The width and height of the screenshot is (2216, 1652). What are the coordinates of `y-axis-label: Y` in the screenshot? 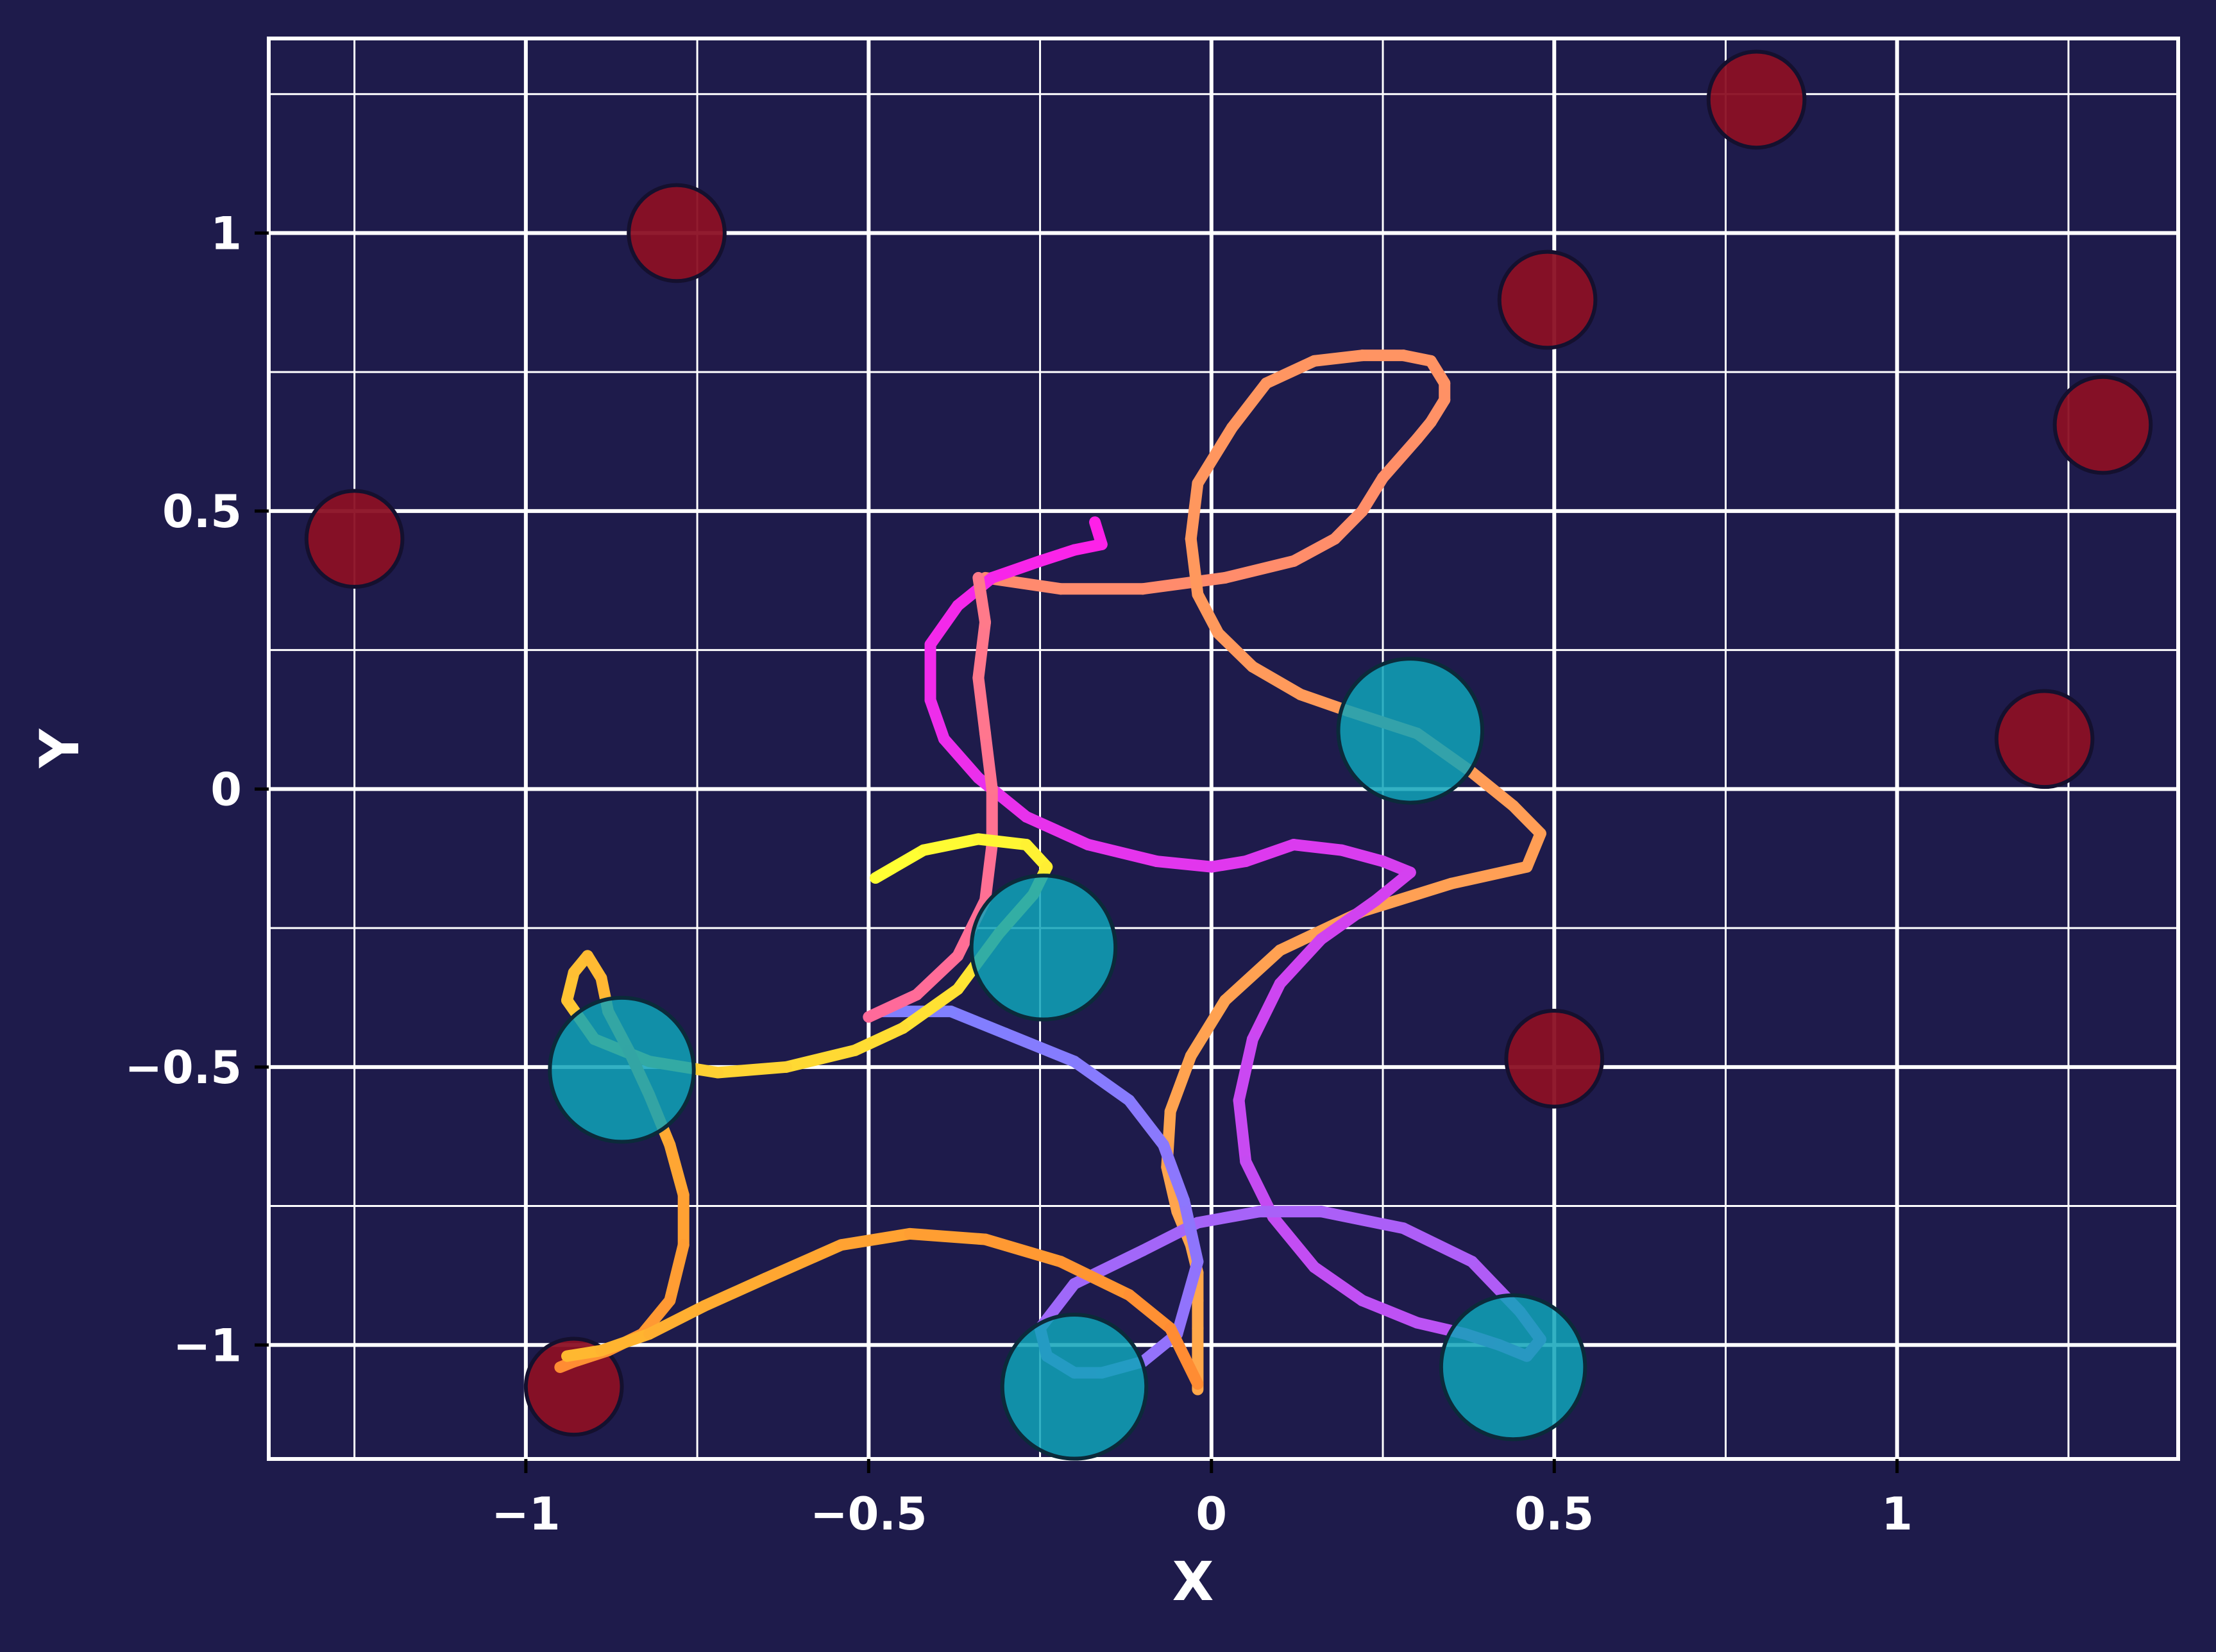 It's located at (59, 748).